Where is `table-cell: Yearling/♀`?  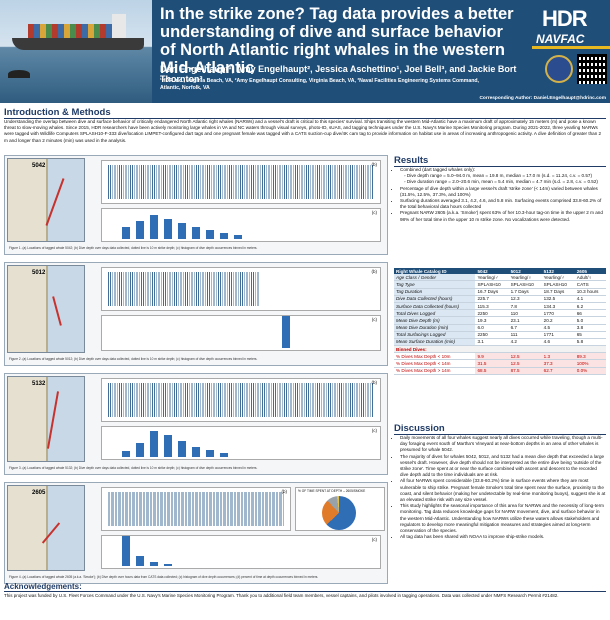
table-cell: Yearling/♀ is located at coordinates (525, 278).